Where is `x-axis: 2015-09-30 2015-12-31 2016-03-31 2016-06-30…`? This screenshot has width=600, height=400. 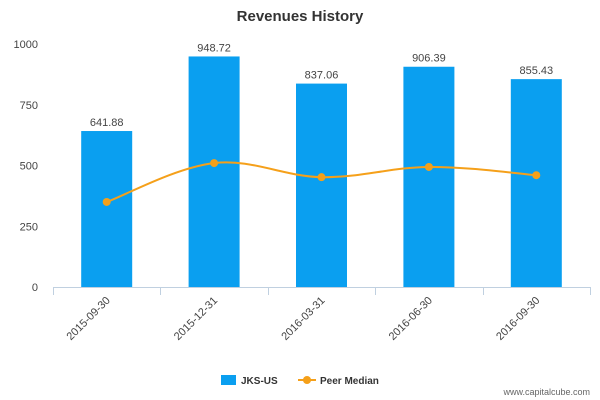 x-axis: 2015-09-30 2015-12-31 2016-03-31 2016-06-30… is located at coordinates (322, 315).